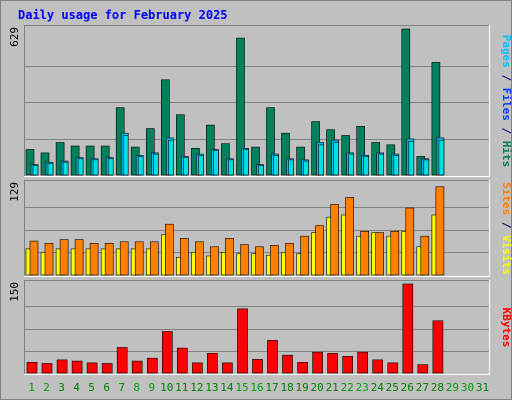  I want to click on legend-visits: Sites / Visits, so click(506, 228).